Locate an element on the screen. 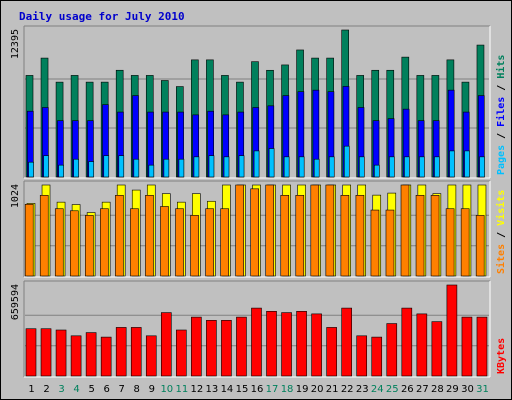 The image size is (512, 400). x-tick-label: 19 is located at coordinates (302, 389).